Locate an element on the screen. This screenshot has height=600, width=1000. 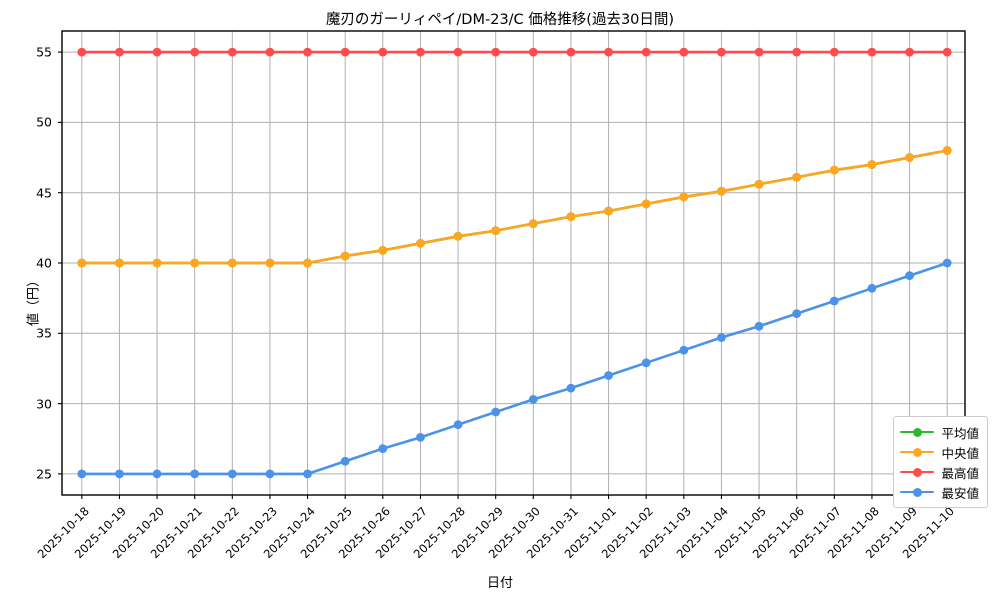
legend-marker-max-icon is located at coordinates (917, 472).